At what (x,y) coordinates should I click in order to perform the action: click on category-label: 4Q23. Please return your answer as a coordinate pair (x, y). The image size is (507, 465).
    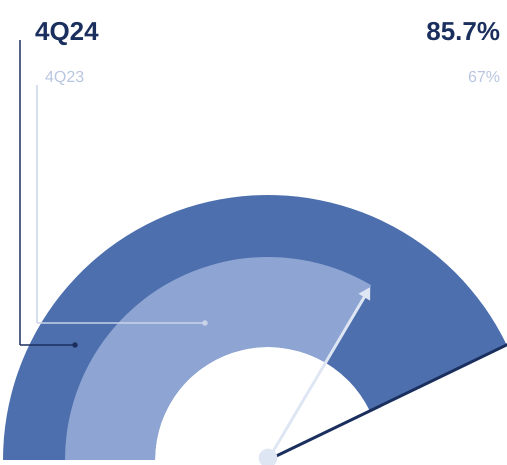
    Looking at the image, I should click on (64, 77).